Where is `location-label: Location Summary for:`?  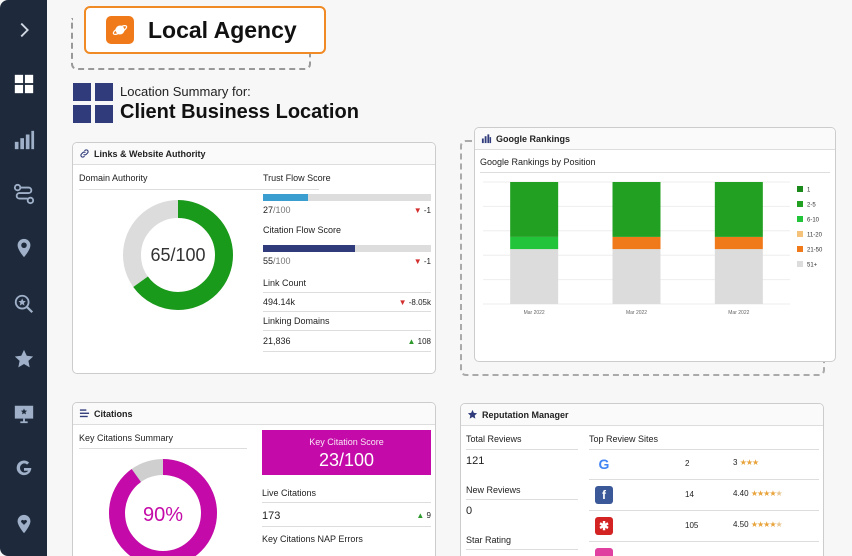 location-label: Location Summary for: is located at coordinates (185, 91).